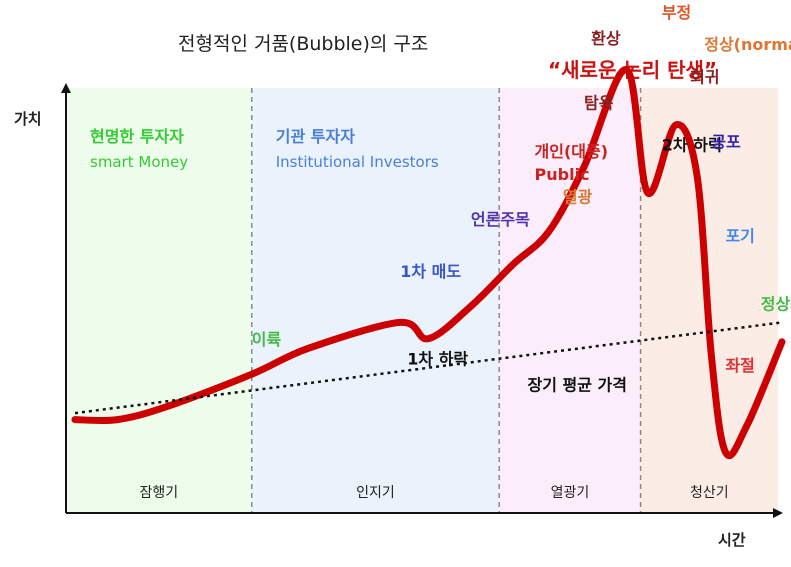 The width and height of the screenshot is (791, 567). Describe the element at coordinates (315, 136) in the screenshot. I see `investor-label-ko: 기관 투자자` at that location.